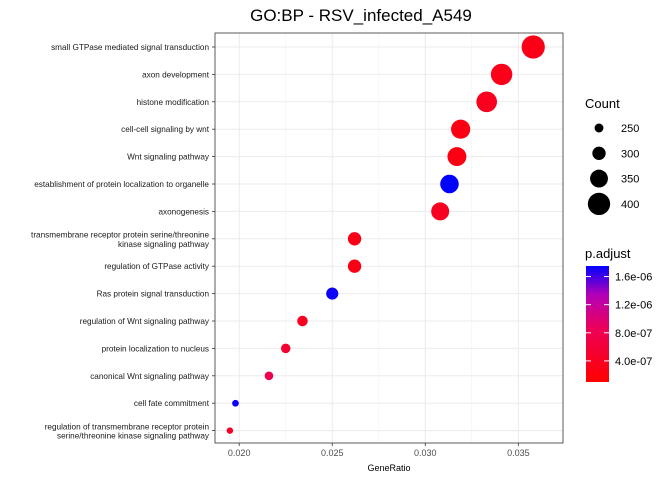 This screenshot has height=480, width=672. Describe the element at coordinates (633, 362) in the screenshot. I see `p-adjust-tick-label-3: 4.0e-07` at that location.